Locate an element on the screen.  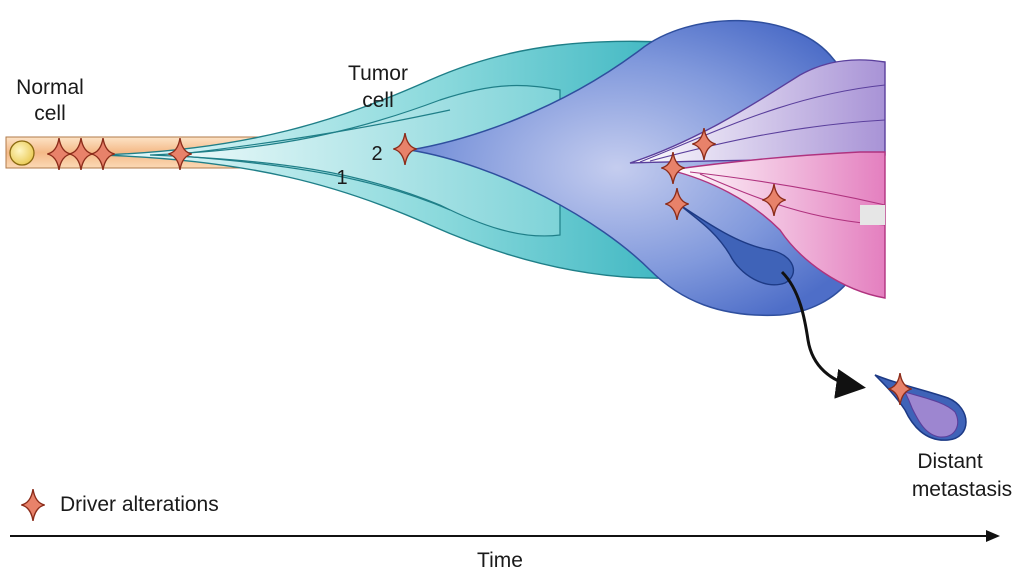
distant-metastasis-label-2: metastasis is located at coordinates (962, 489).